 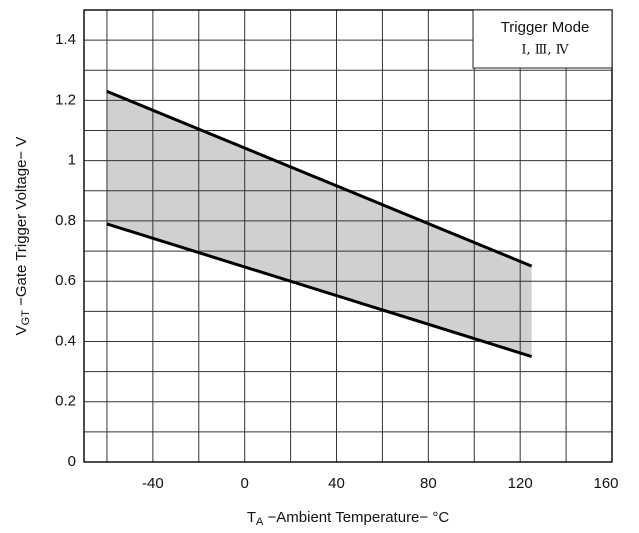 What do you see at coordinates (65, 99) in the screenshot?
I see `y-tick-label: 1.2` at bounding box center [65, 99].